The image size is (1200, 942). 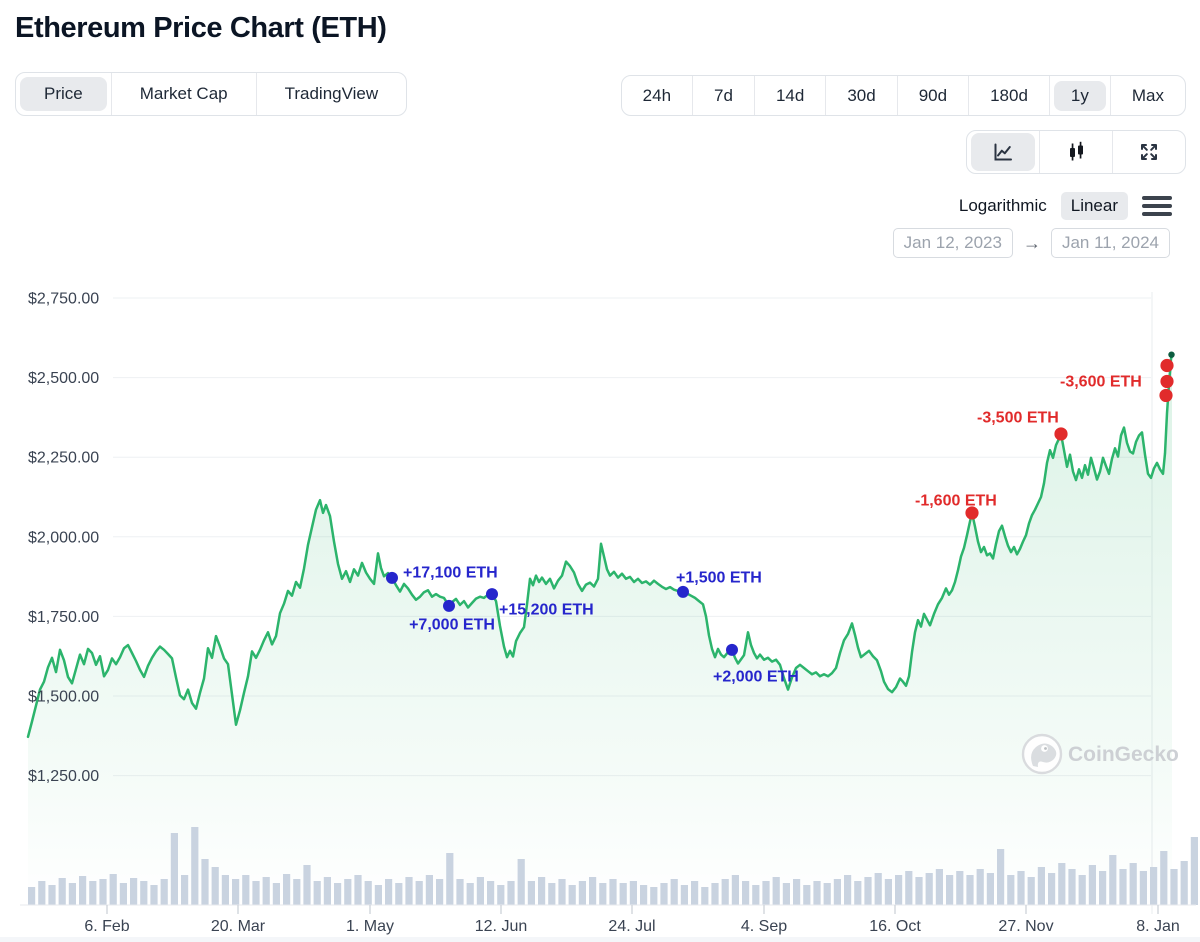 What do you see at coordinates (1018, 418) in the screenshot?
I see `sell-trade-label: -3,500 ETH` at bounding box center [1018, 418].